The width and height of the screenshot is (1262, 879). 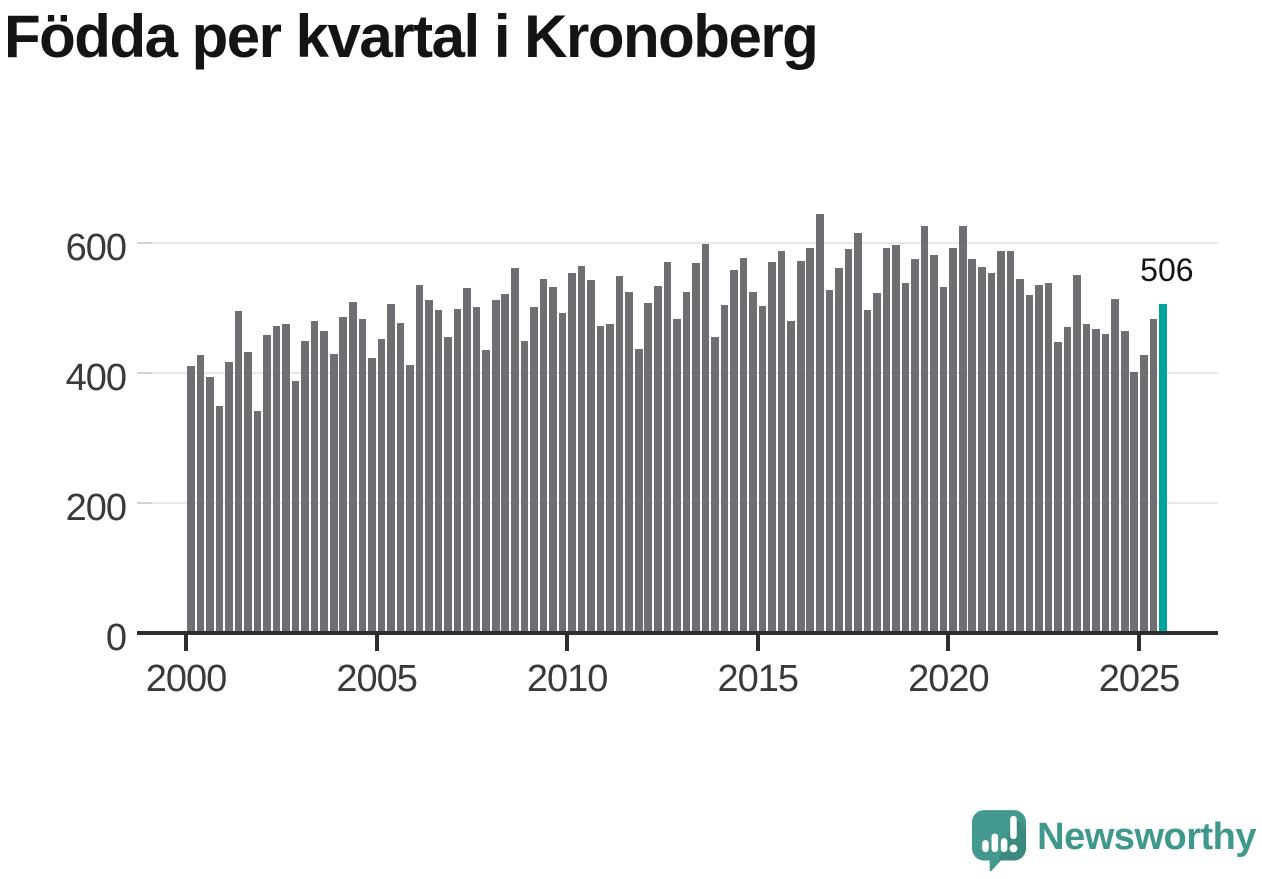 What do you see at coordinates (1146, 837) in the screenshot?
I see `newsworthy-wordmark: Newsworthy` at bounding box center [1146, 837].